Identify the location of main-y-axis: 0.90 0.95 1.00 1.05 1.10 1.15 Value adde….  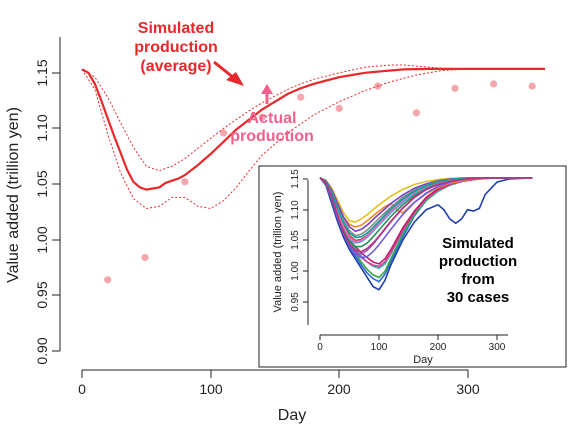
(33, 201).